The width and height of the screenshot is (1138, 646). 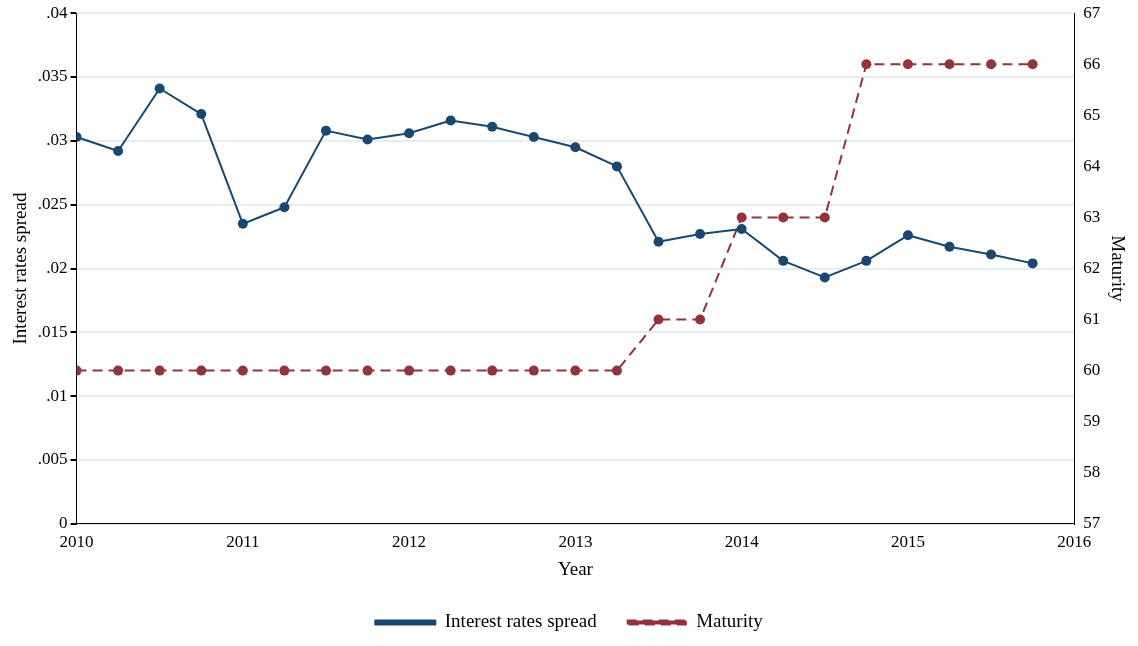 I want to click on y2-tick-label: 63, so click(x=1092, y=216).